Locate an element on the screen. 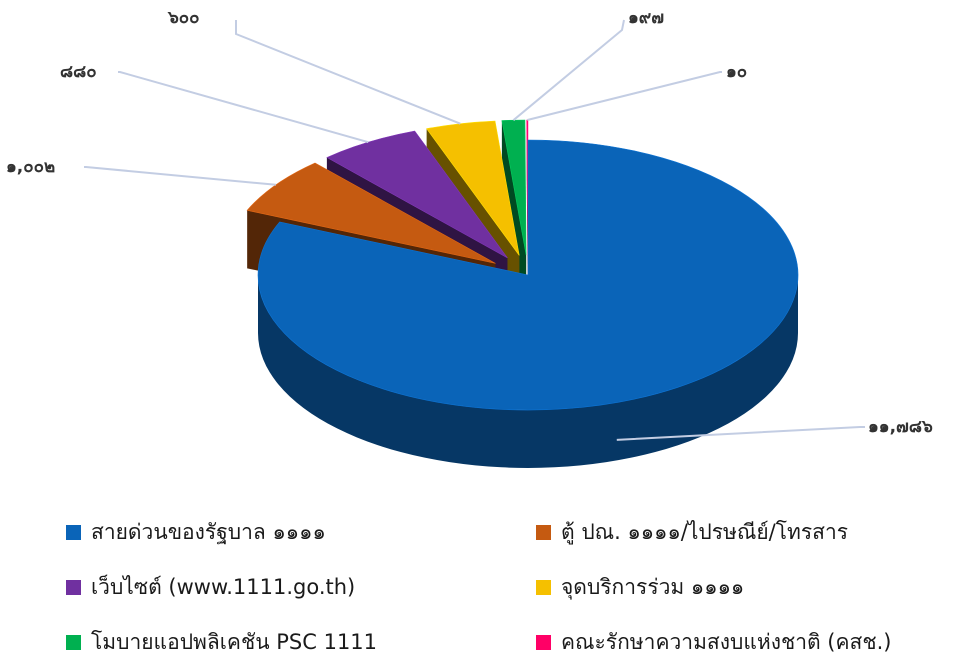  legend-label: ตู้ ปณ. ๑๑๑๑/ไปรษณีย์/โทรสาร is located at coordinates (705, 531).